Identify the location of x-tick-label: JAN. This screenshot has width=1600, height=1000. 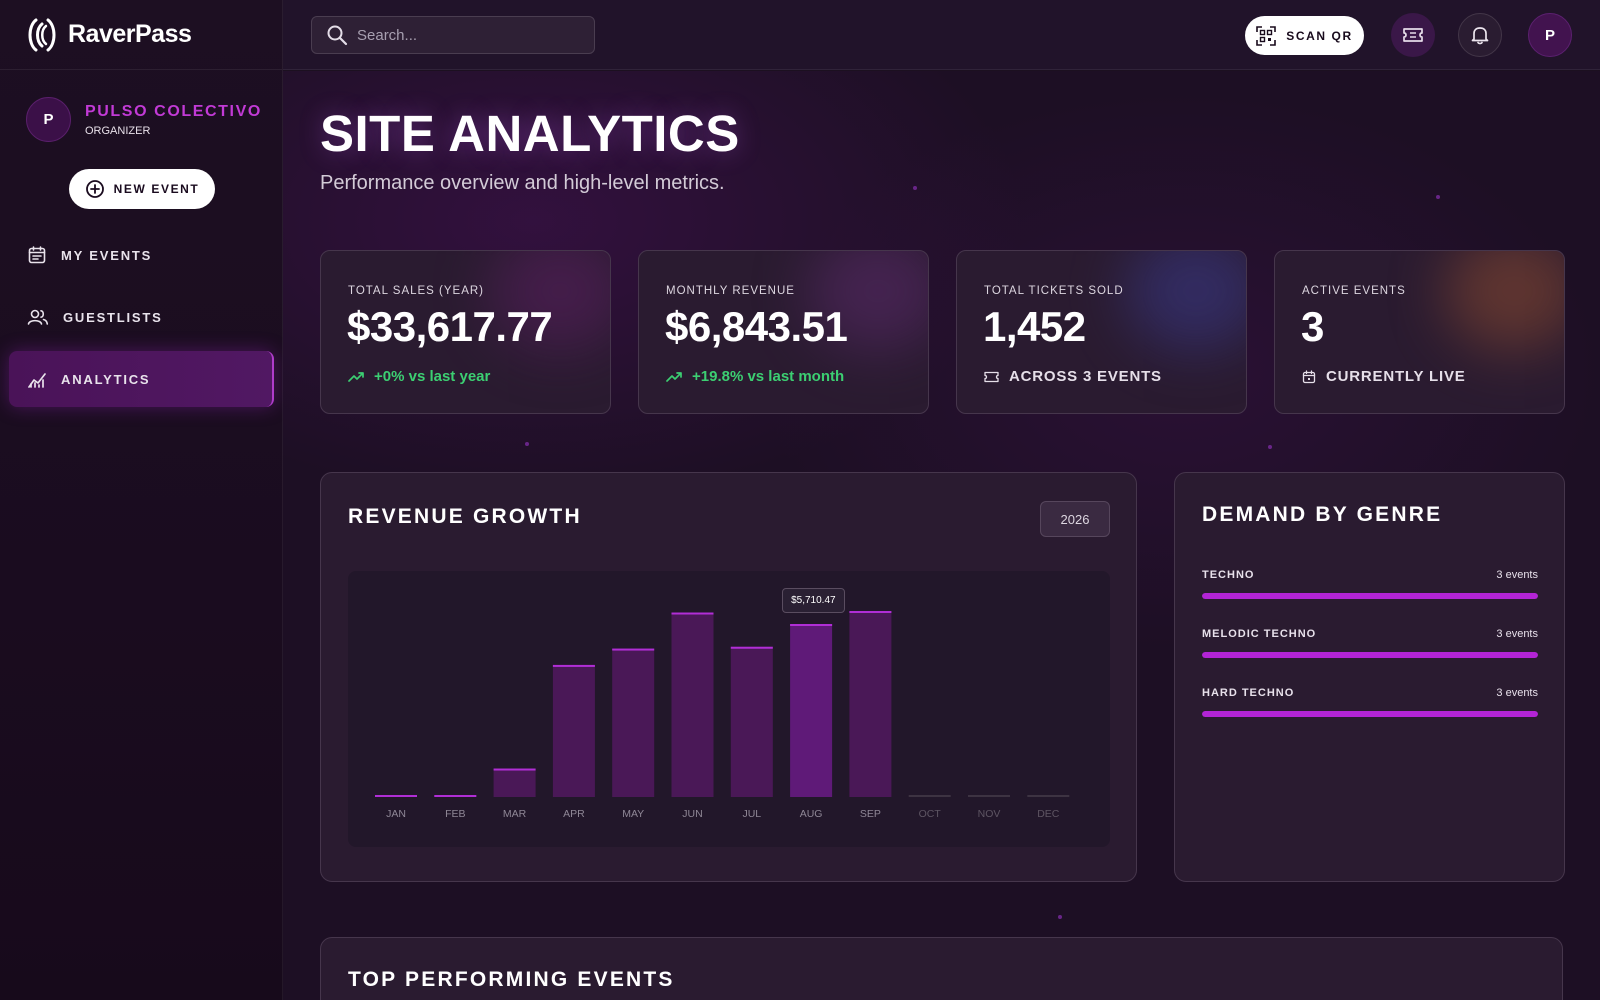
(396, 814).